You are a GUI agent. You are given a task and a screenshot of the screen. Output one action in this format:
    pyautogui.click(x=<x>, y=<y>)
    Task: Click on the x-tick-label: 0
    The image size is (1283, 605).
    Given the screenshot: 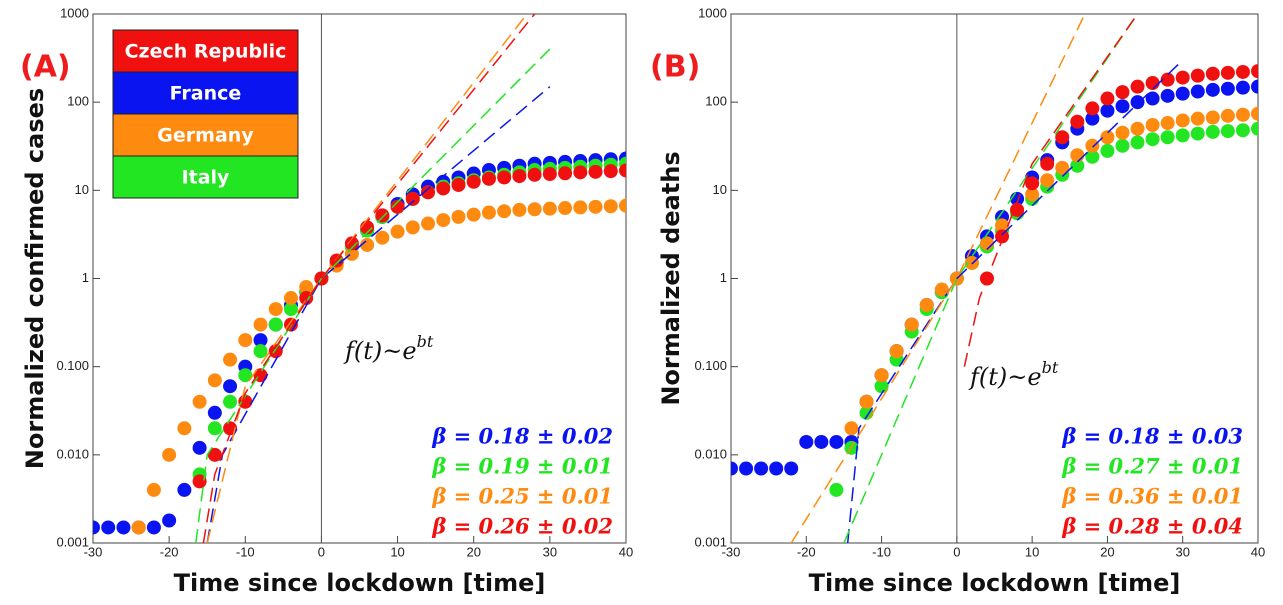 What is the action you would take?
    pyautogui.click(x=956, y=551)
    